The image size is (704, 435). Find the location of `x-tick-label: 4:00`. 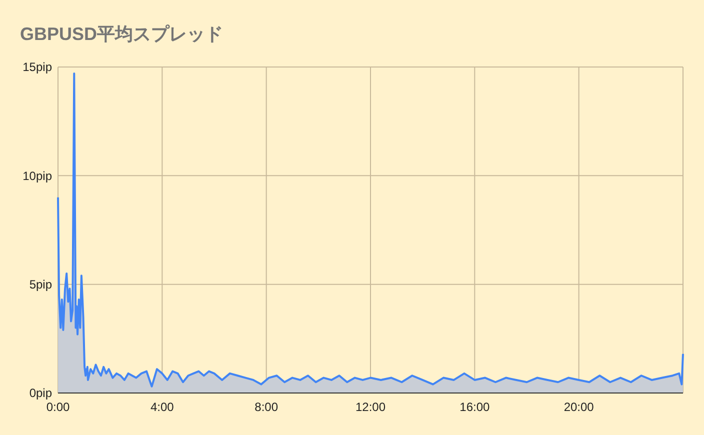

x-tick-label: 4:00 is located at coordinates (162, 407).